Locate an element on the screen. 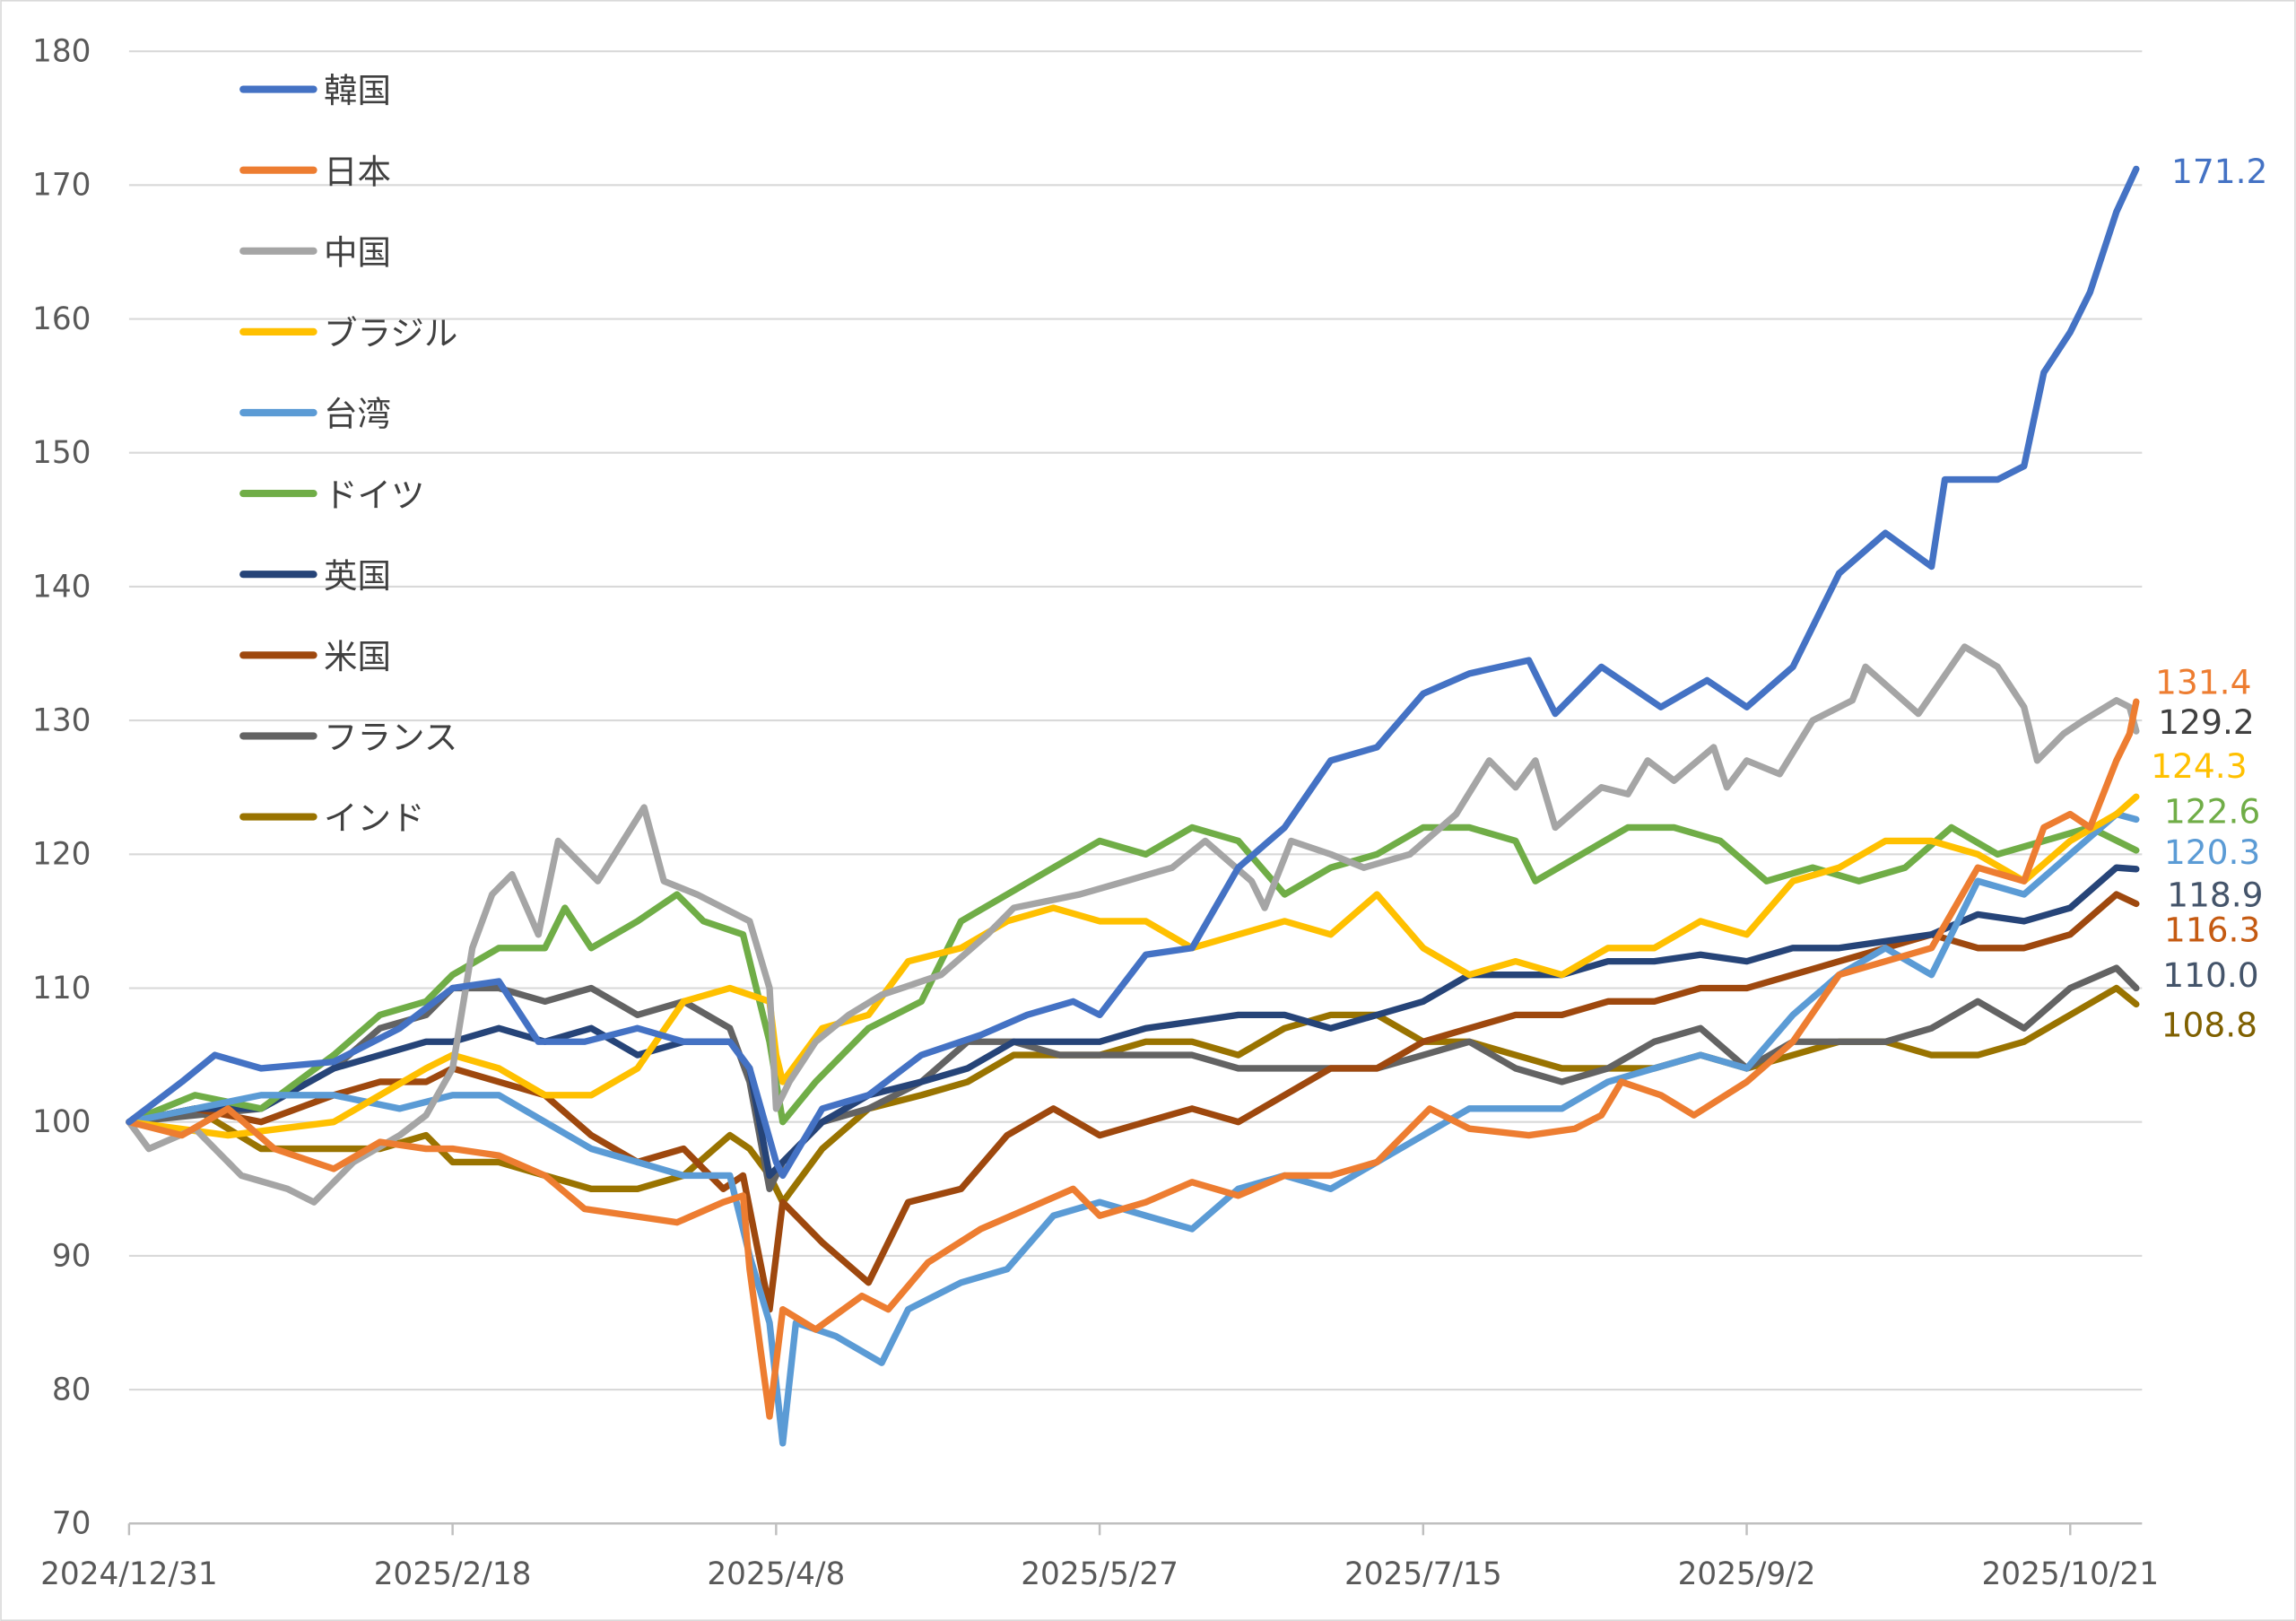 The height and width of the screenshot is (1621, 2296). end-value-label: 118.9 is located at coordinates (2215, 894).